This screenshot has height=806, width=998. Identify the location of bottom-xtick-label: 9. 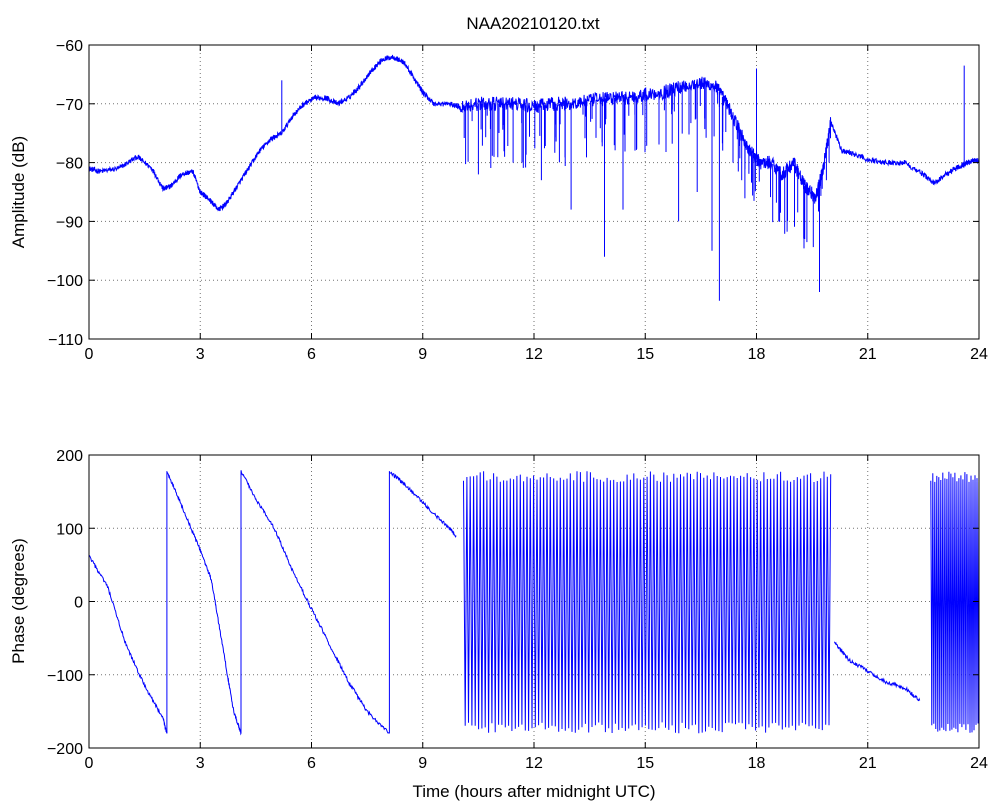
(422, 763).